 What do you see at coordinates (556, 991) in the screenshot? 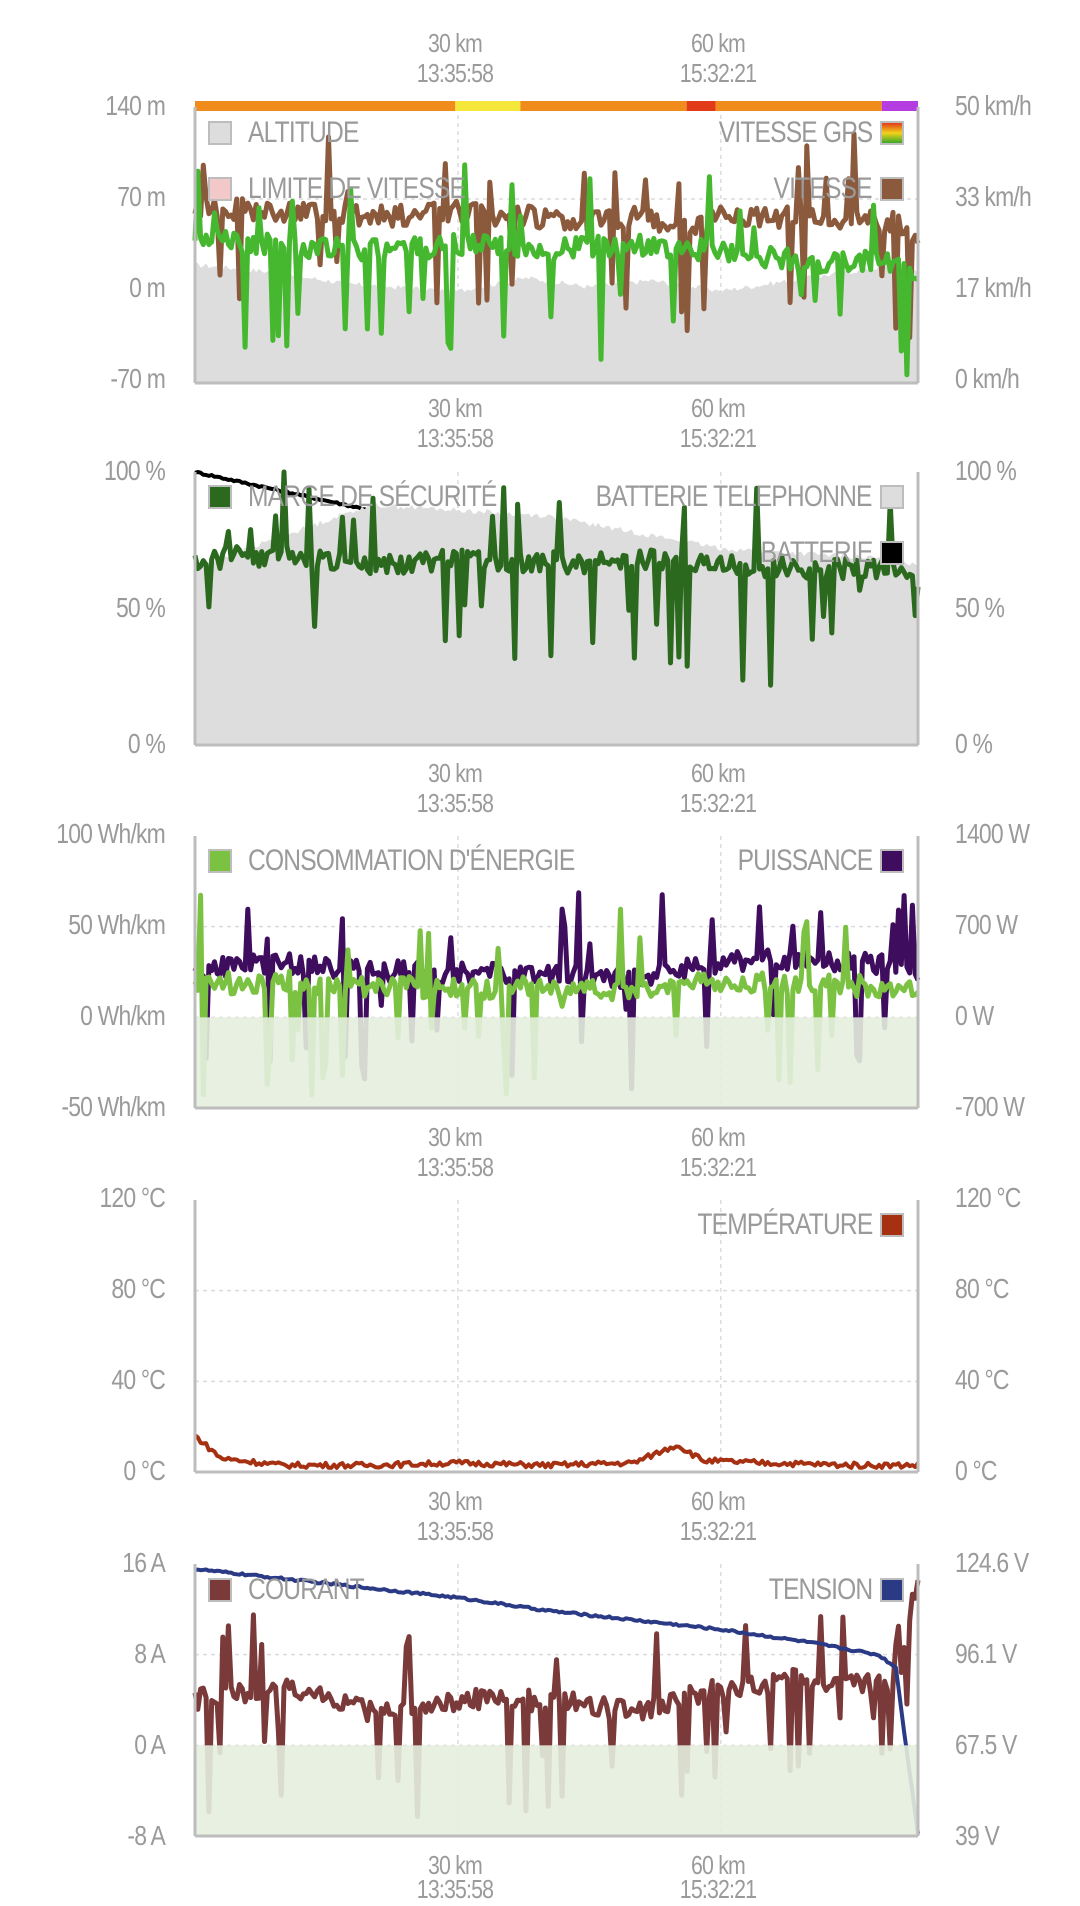
I see `series-puissance-line` at bounding box center [556, 991].